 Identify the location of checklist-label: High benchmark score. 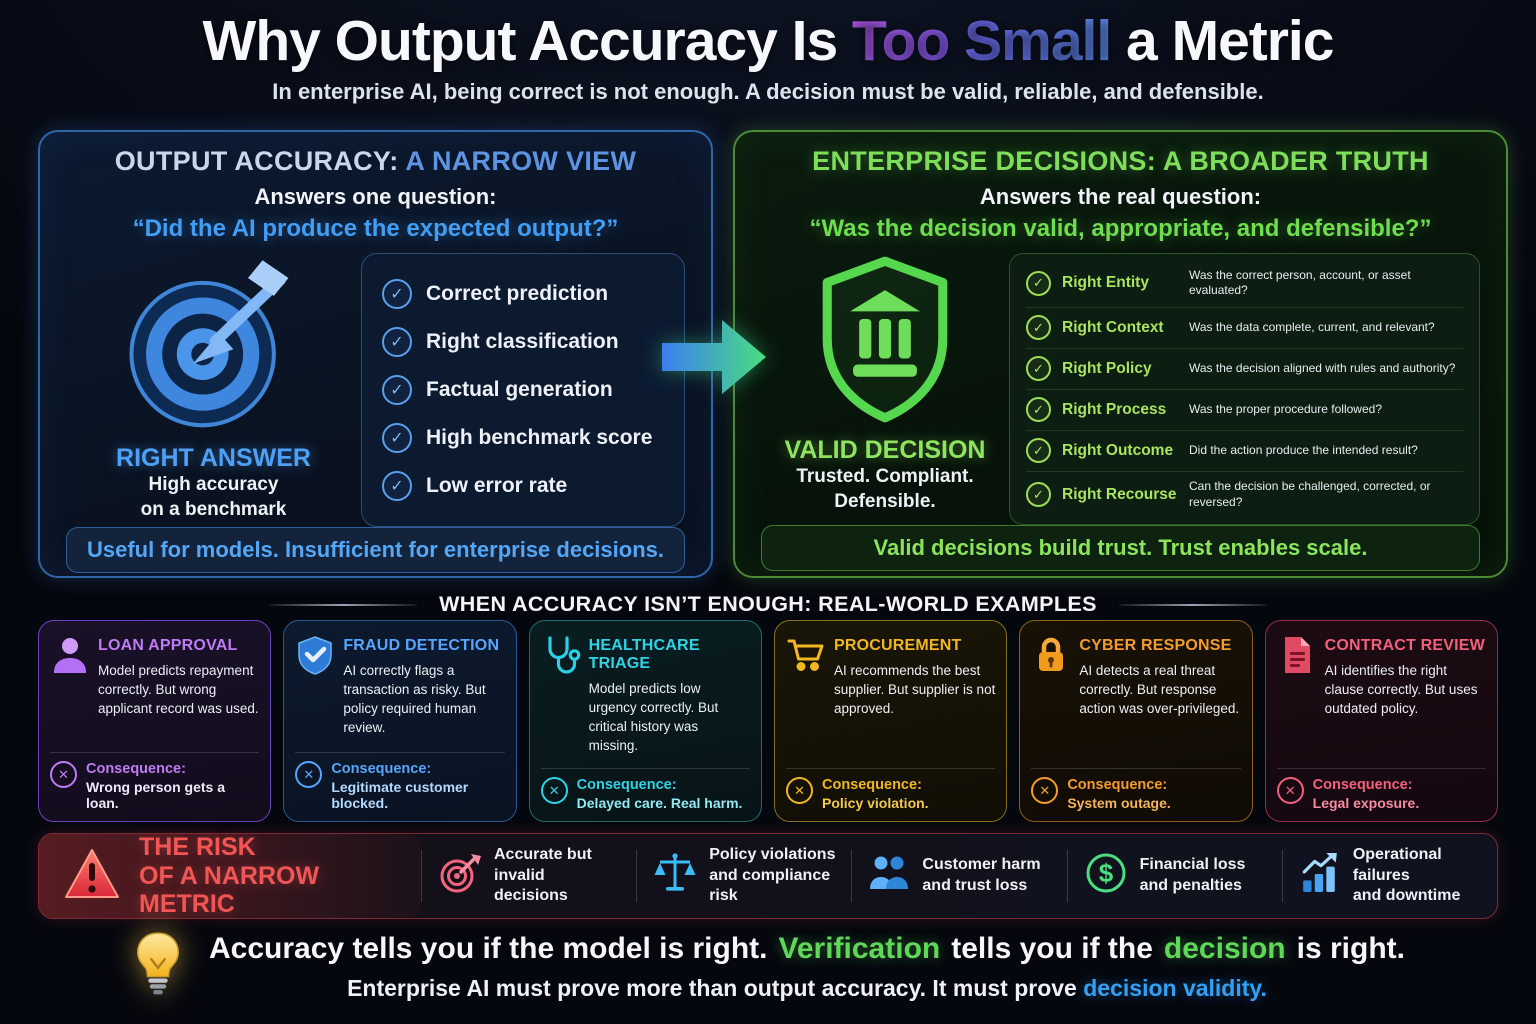
(539, 438).